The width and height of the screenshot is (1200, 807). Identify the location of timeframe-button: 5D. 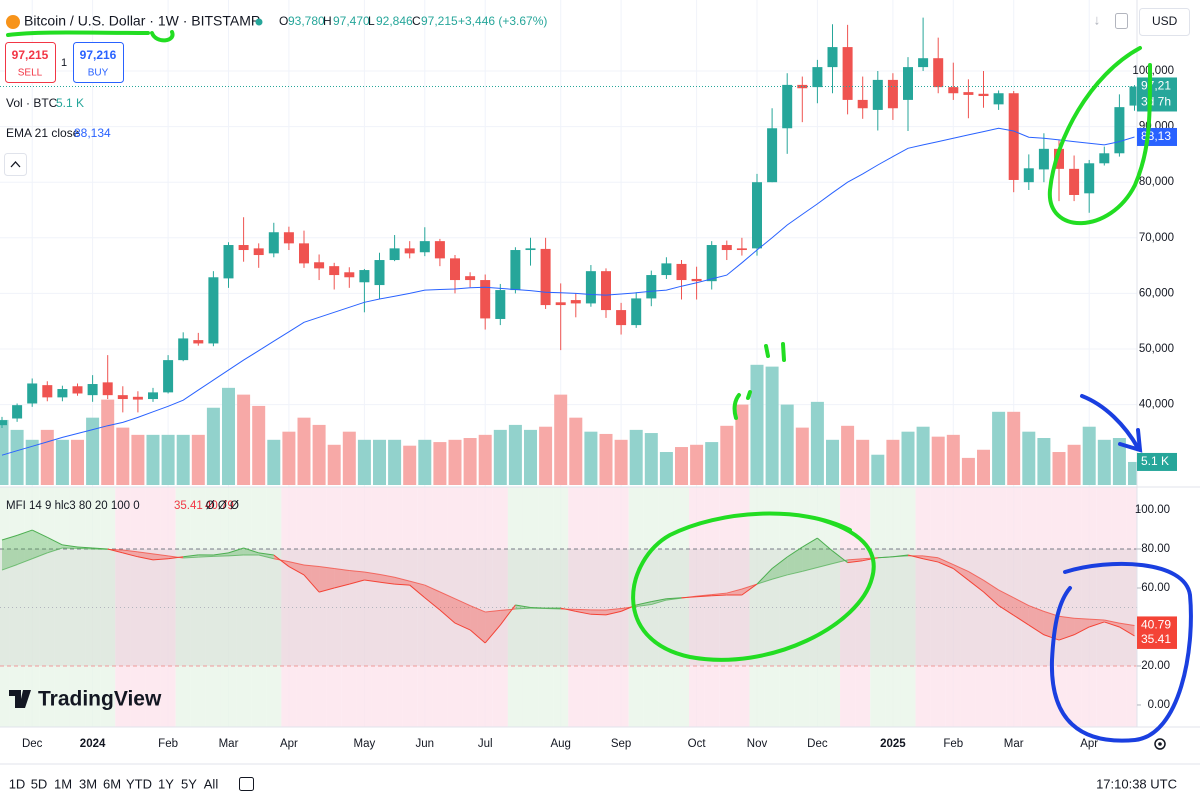
(39, 783).